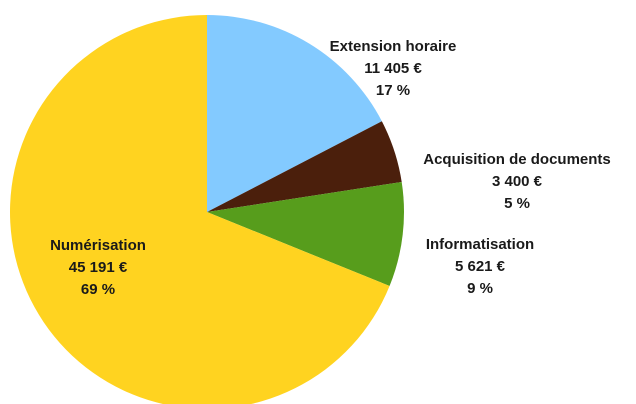  What do you see at coordinates (98, 267) in the screenshot?
I see `slice-value: 45 191 €` at bounding box center [98, 267].